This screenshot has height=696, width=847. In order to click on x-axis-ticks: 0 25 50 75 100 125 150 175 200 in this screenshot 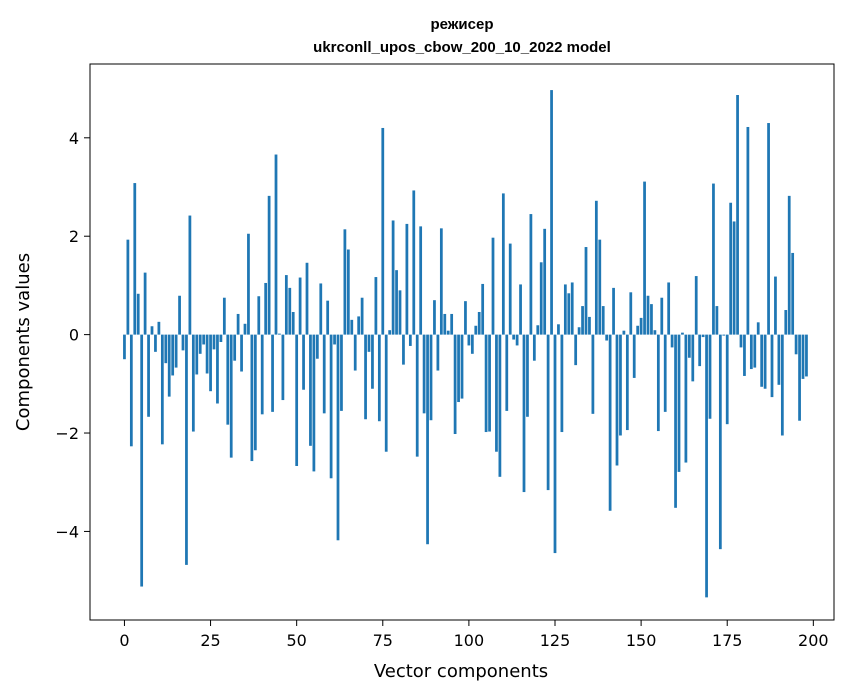, I will do `click(474, 635)`.